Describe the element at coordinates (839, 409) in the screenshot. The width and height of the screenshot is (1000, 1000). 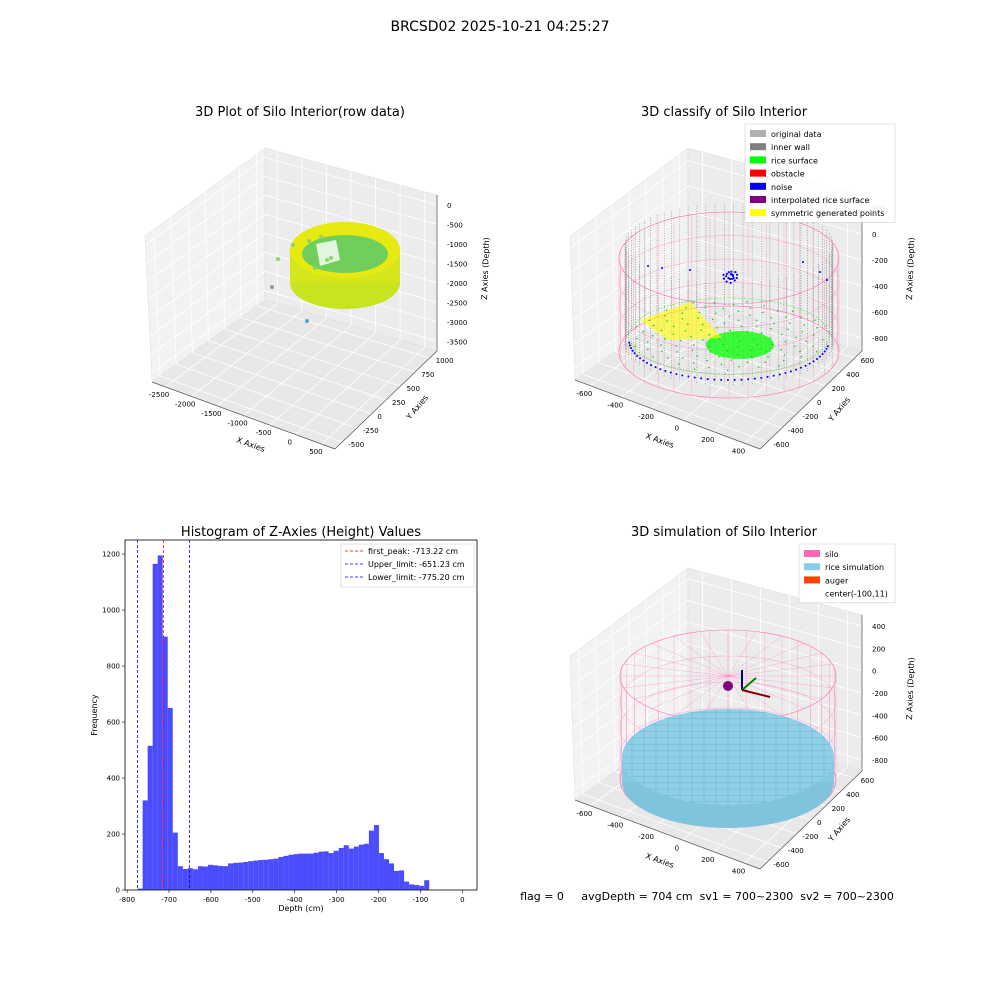
I see `p2-ylabel: Y Axies` at that location.